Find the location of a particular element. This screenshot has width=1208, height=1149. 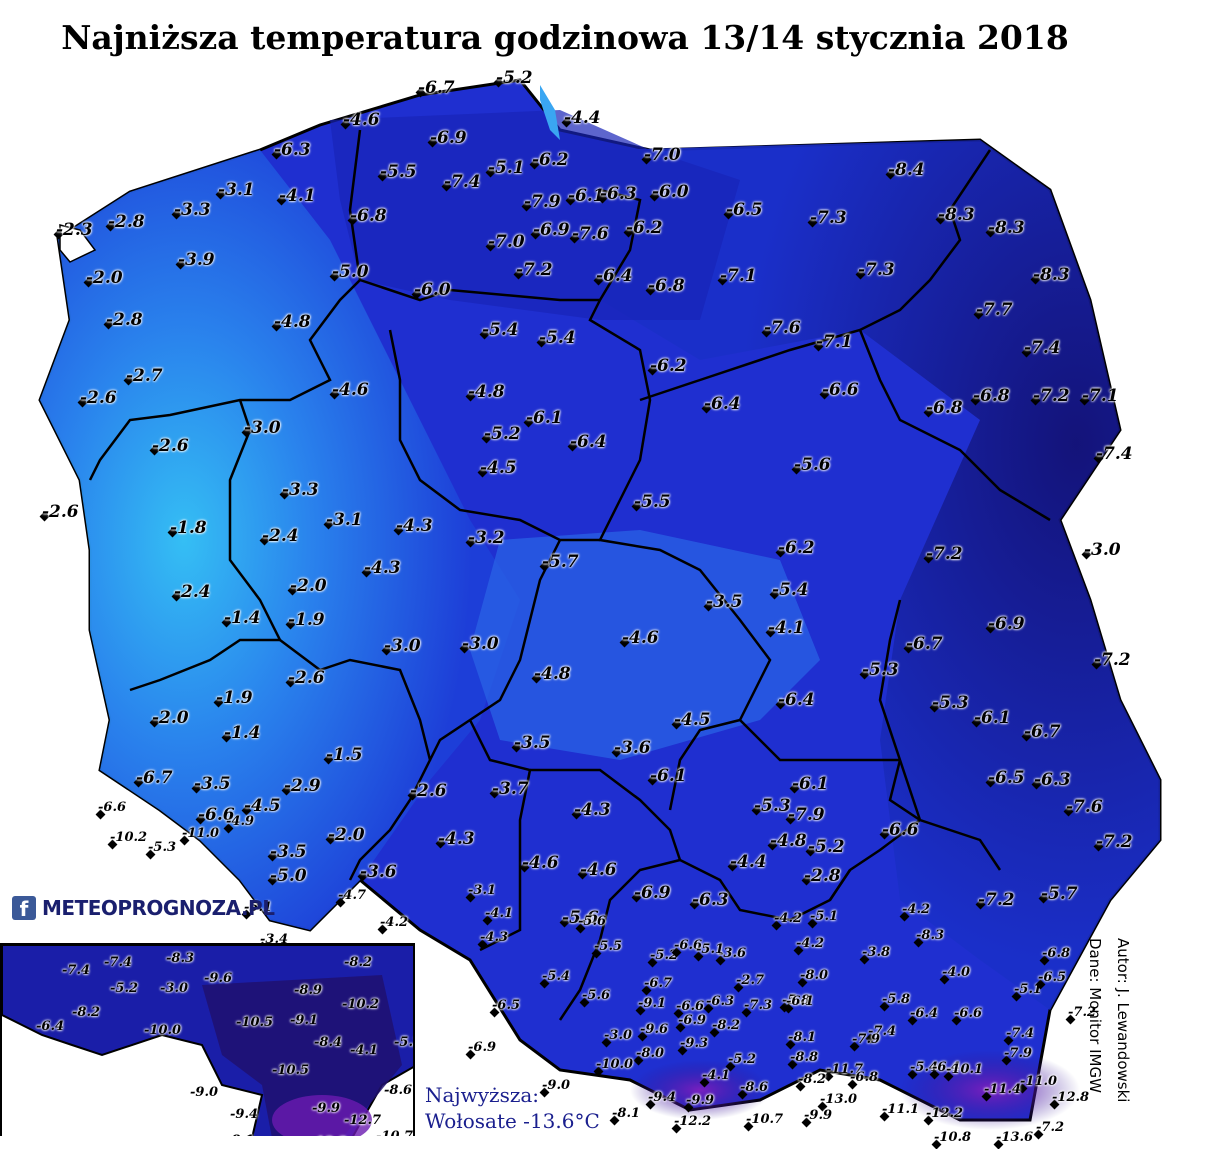

station-value: -2.6 is located at coordinates (306, 678).